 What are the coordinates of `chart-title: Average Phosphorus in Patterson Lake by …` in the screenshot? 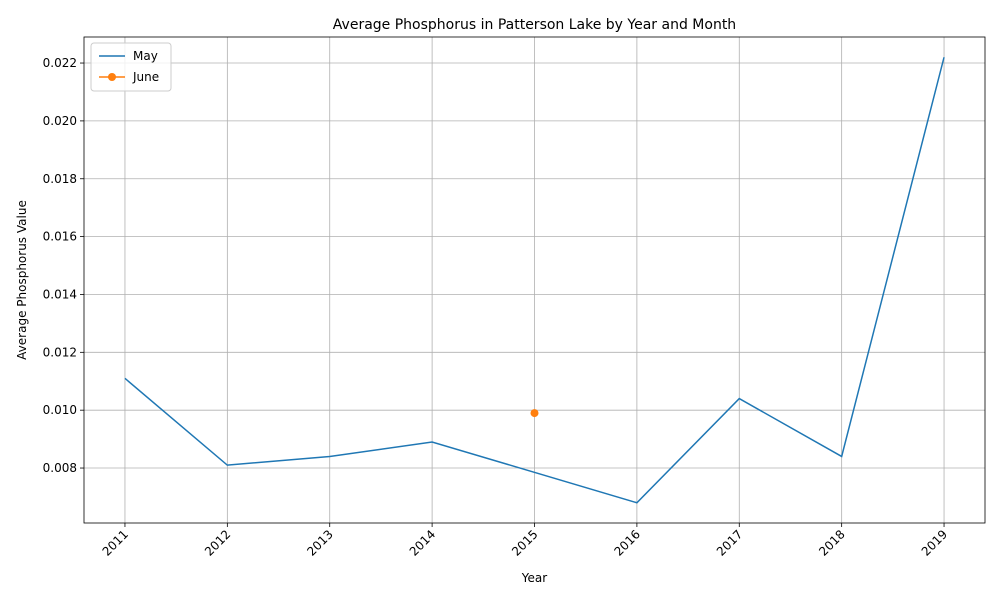 It's located at (534, 25).